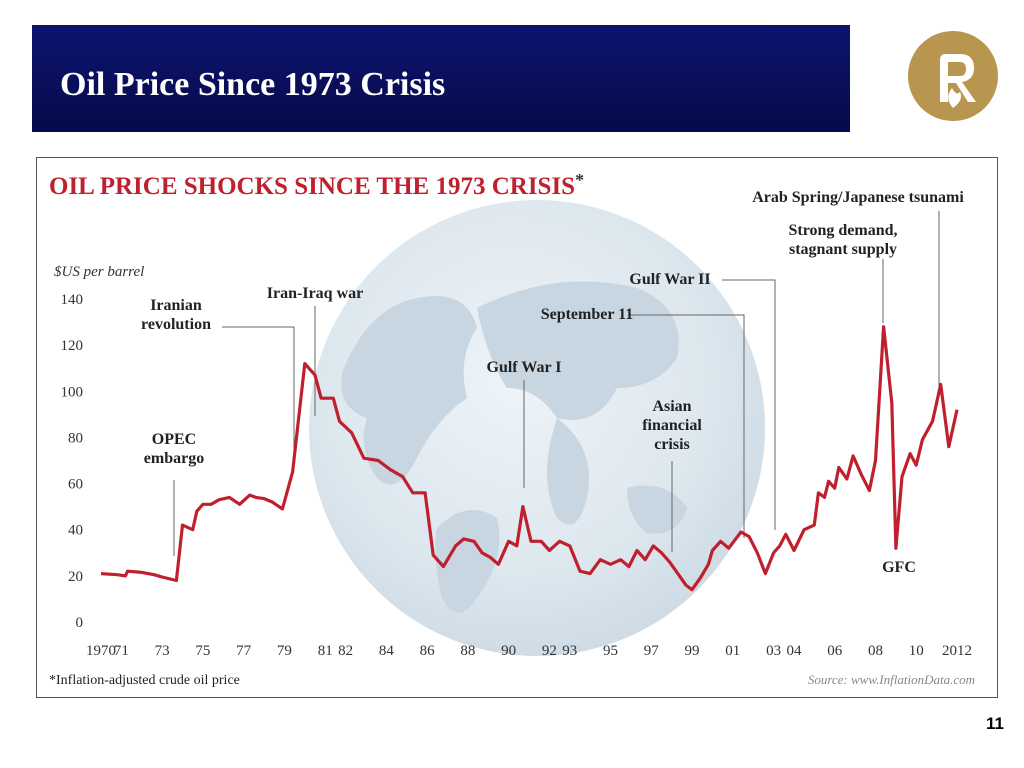 Image resolution: width=1024 pixels, height=768 pixels. Describe the element at coordinates (835, 651) in the screenshot. I see `x-tick-label: 06` at that location.